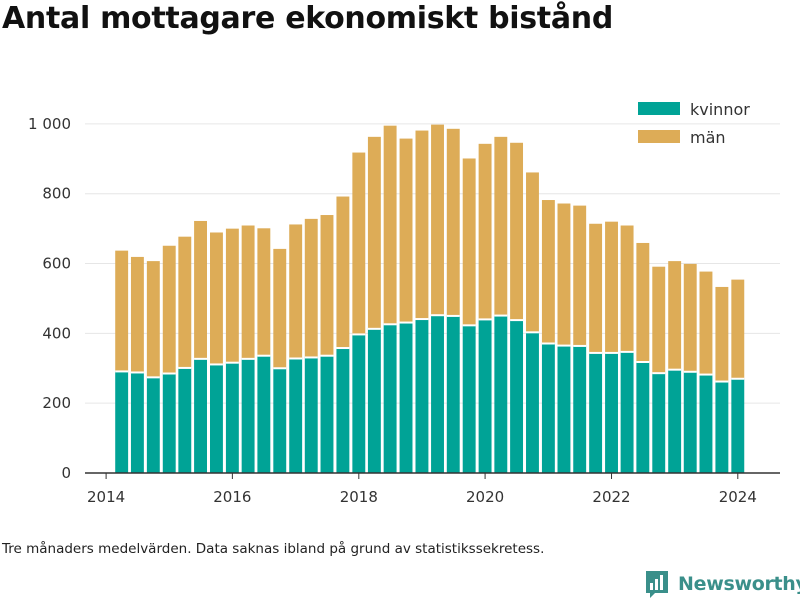 This screenshot has width=800, height=600. I want to click on chart-title: Antal mottagare ekonomiskt bistånd, so click(308, 18).